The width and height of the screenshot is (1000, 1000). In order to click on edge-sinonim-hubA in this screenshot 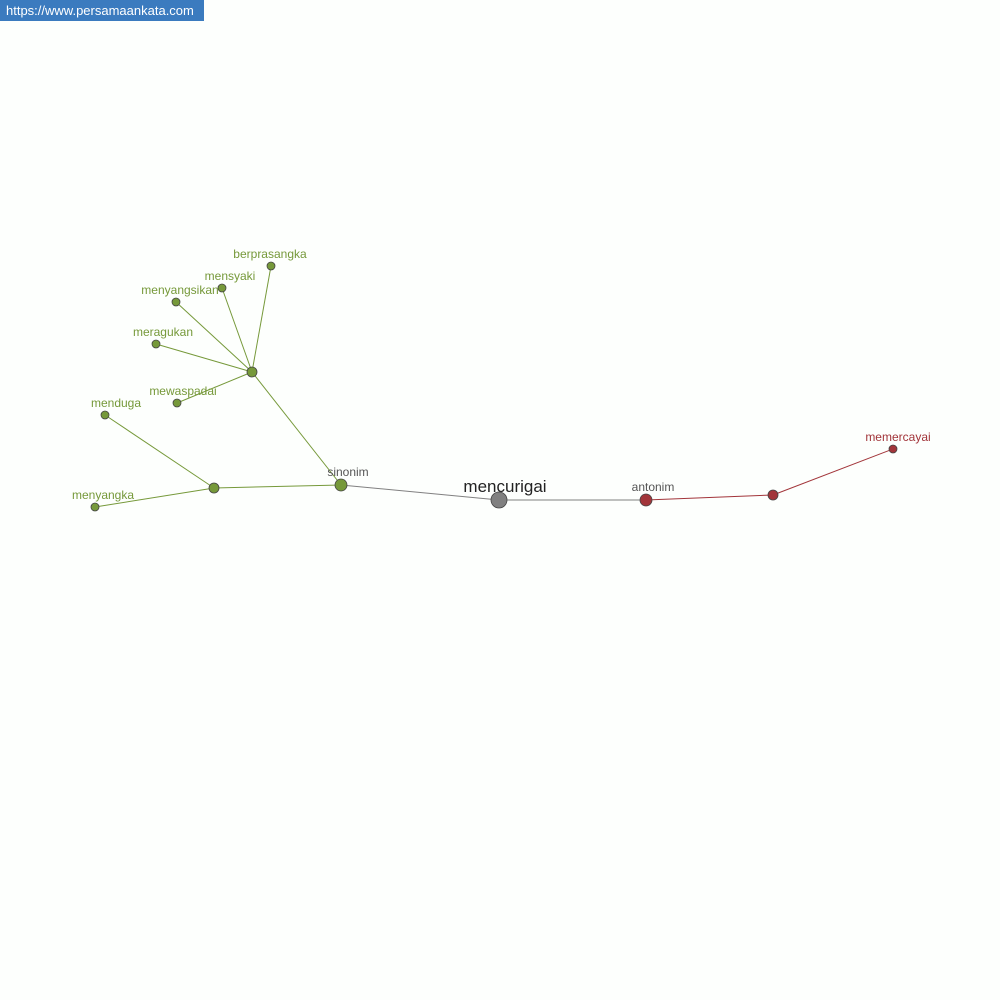, I will do `click(296, 428)`.